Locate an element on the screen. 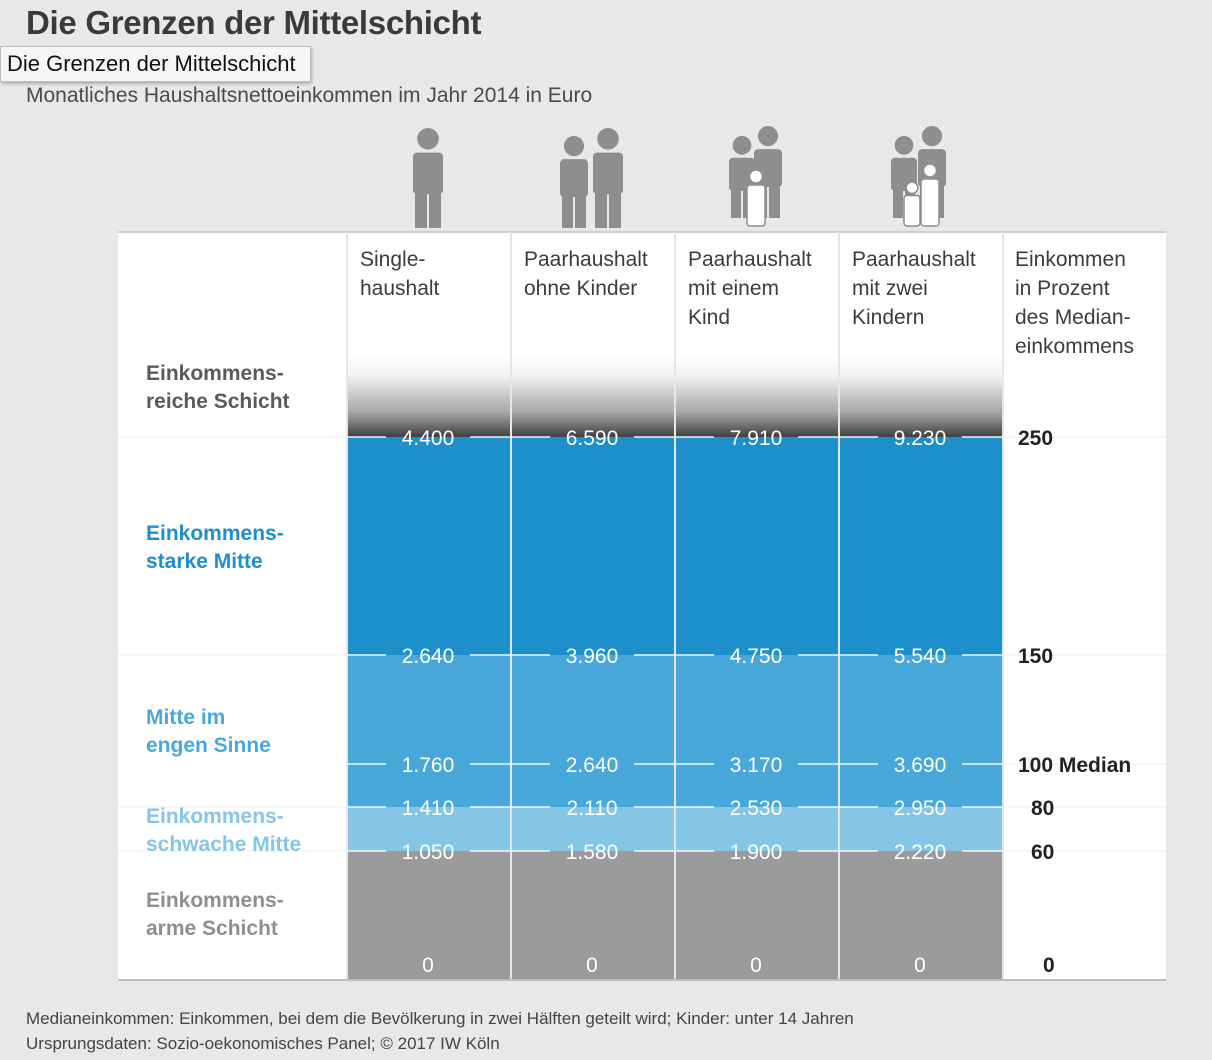 This screenshot has height=1060, width=1212. band-label-1-line-1: starke Mitte is located at coordinates (204, 561).